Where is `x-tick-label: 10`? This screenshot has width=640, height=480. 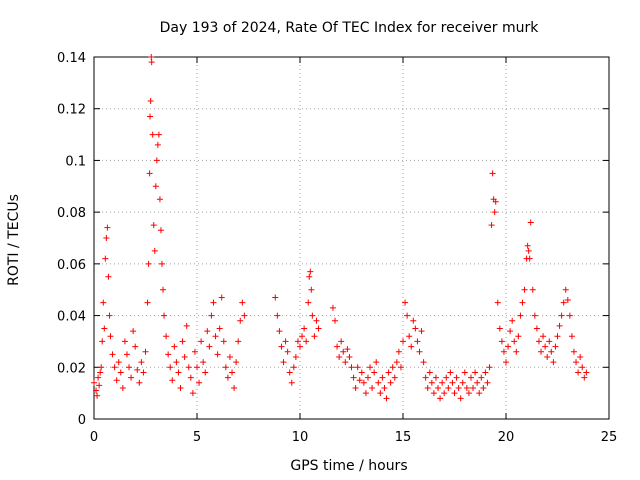 x-tick-label: 10 is located at coordinates (300, 437).